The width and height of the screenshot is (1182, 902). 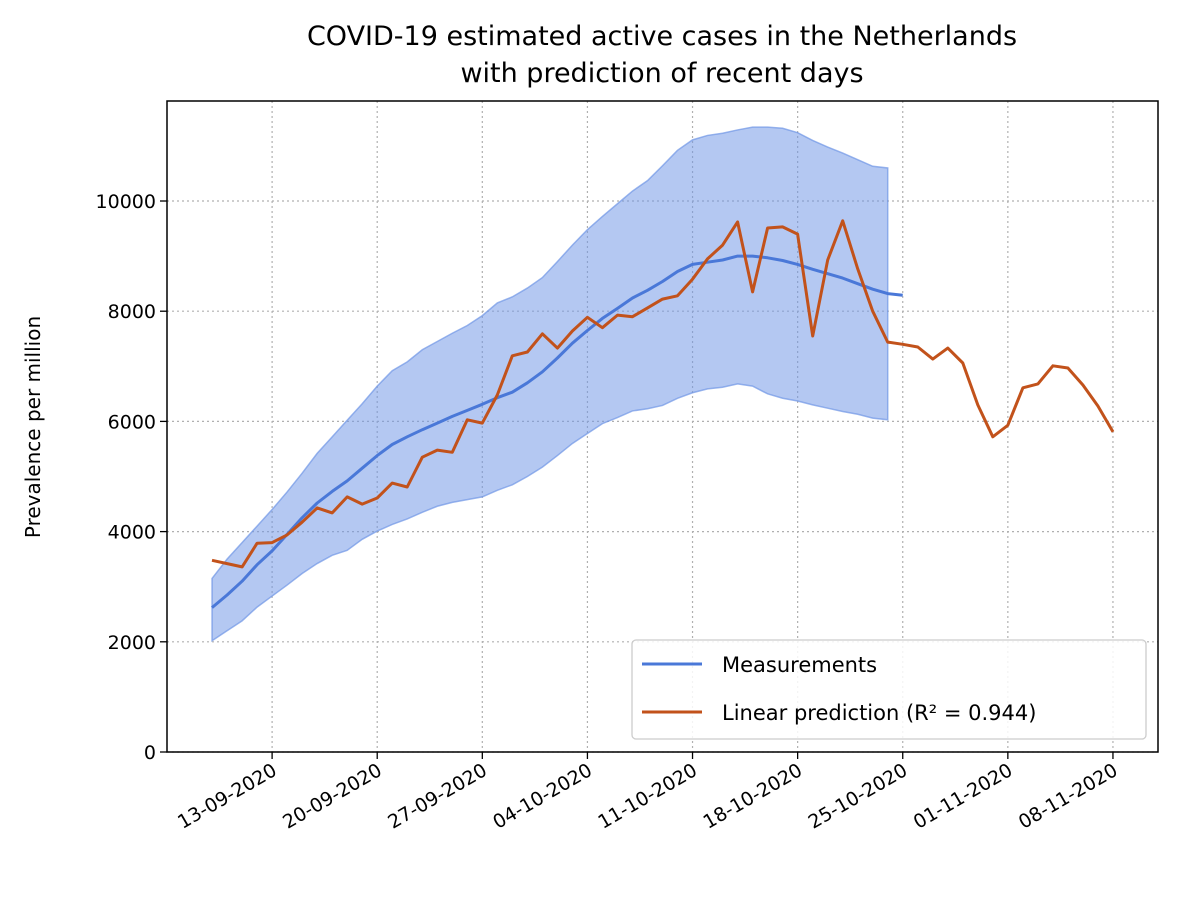 I want to click on x-tick-label: 01-11-2020, so click(x=963, y=796).